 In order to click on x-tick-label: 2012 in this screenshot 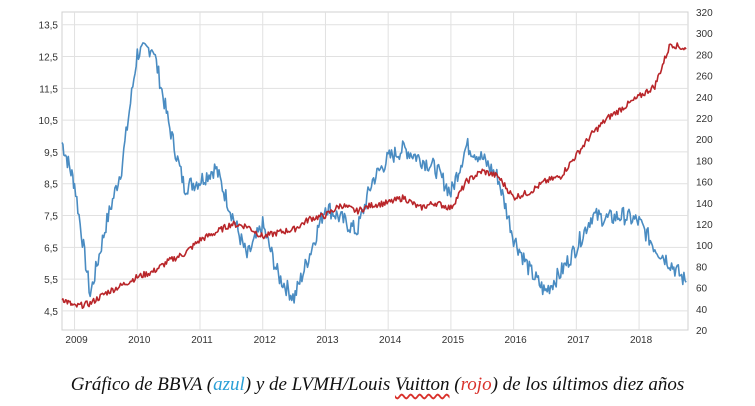, I will do `click(265, 340)`.